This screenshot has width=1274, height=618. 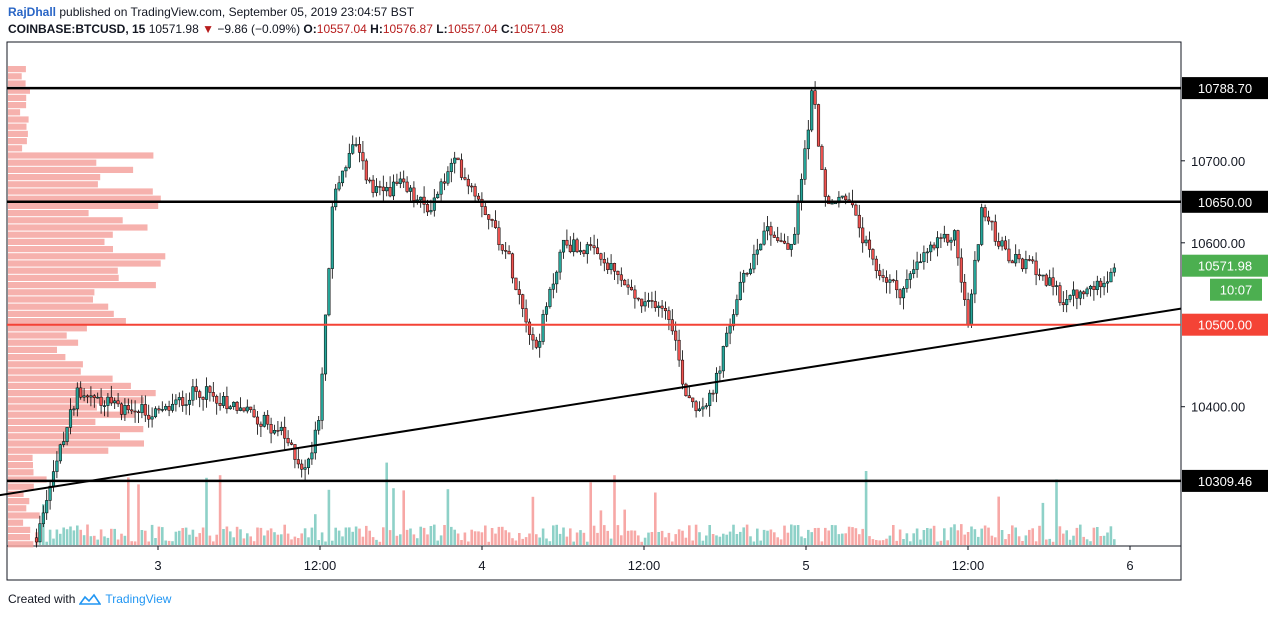 What do you see at coordinates (1218, 407) in the screenshot?
I see `price-tick-label: 10400.00` at bounding box center [1218, 407].